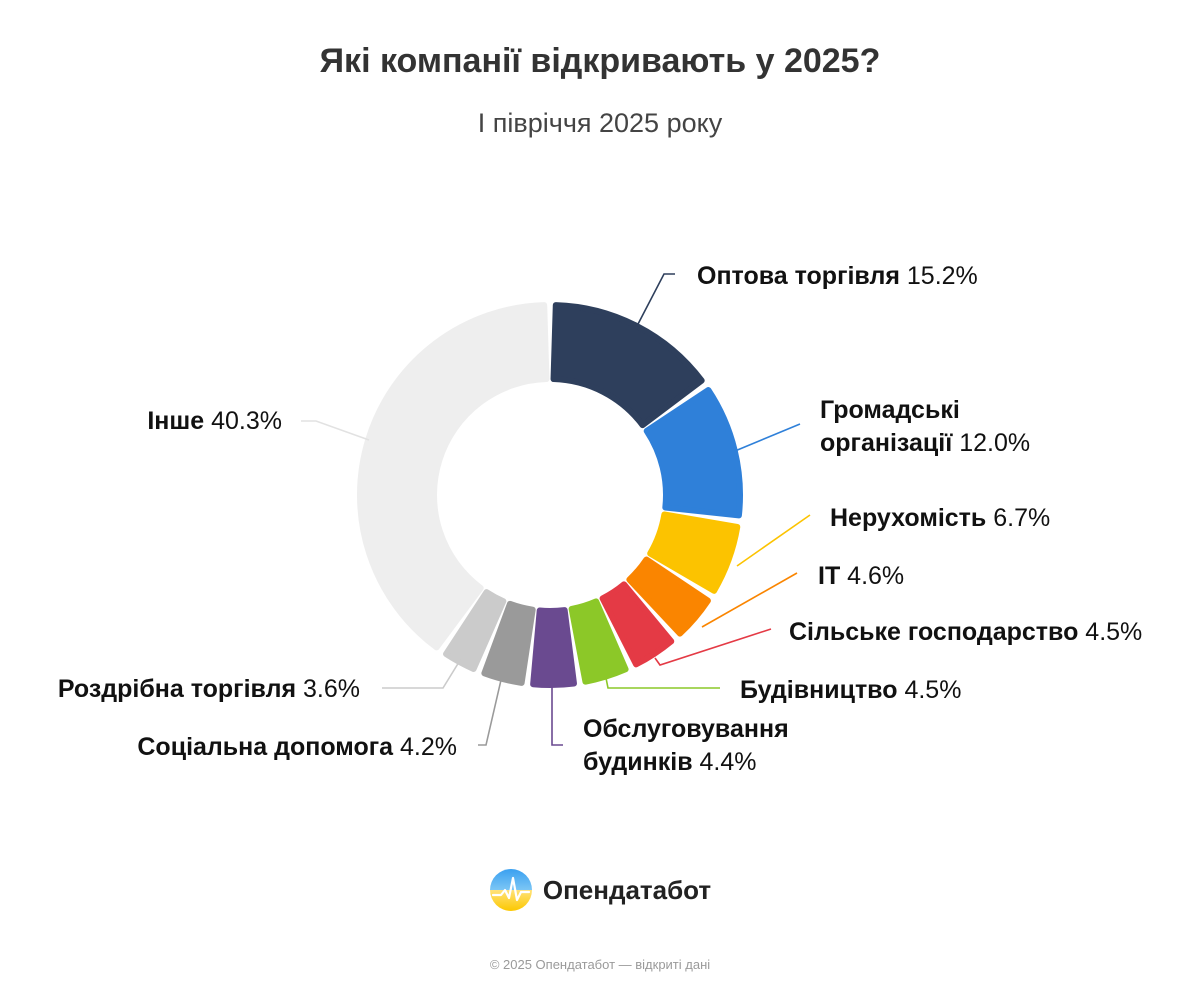 The width and height of the screenshot is (1200, 1000). I want to click on slice-value-1: 15.2%, so click(939, 276).